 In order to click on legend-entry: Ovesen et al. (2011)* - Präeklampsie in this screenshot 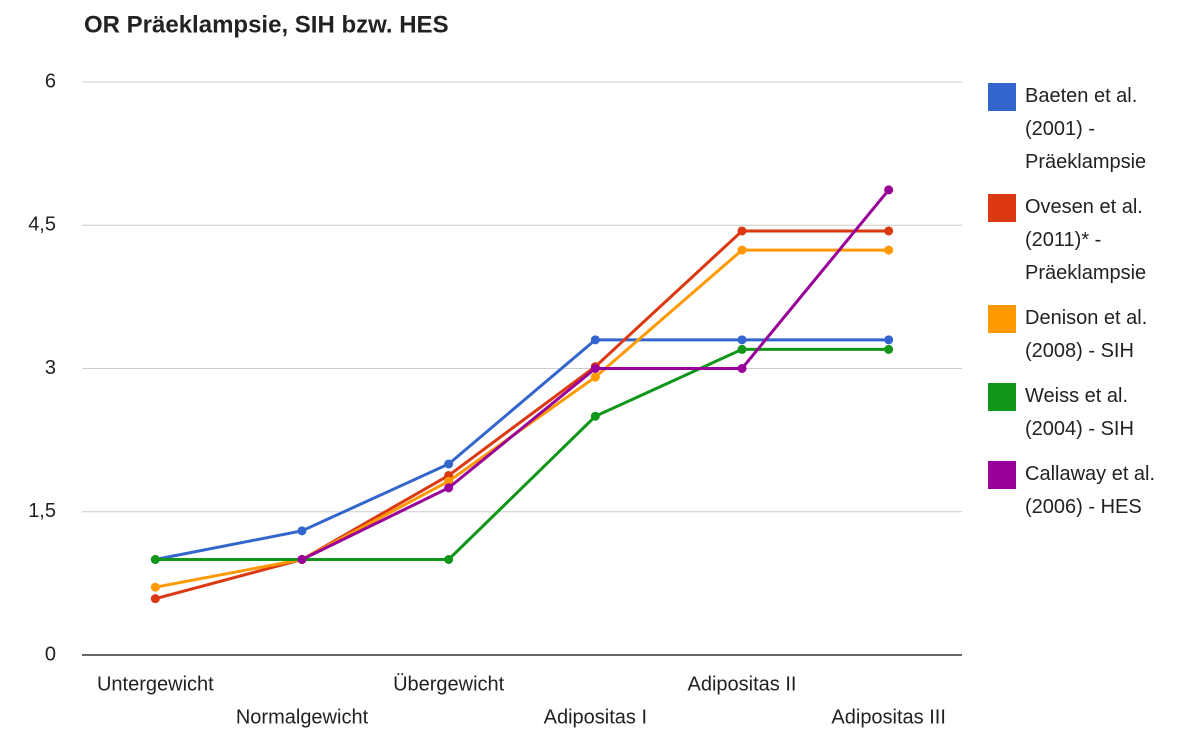, I will do `click(1081, 240)`.